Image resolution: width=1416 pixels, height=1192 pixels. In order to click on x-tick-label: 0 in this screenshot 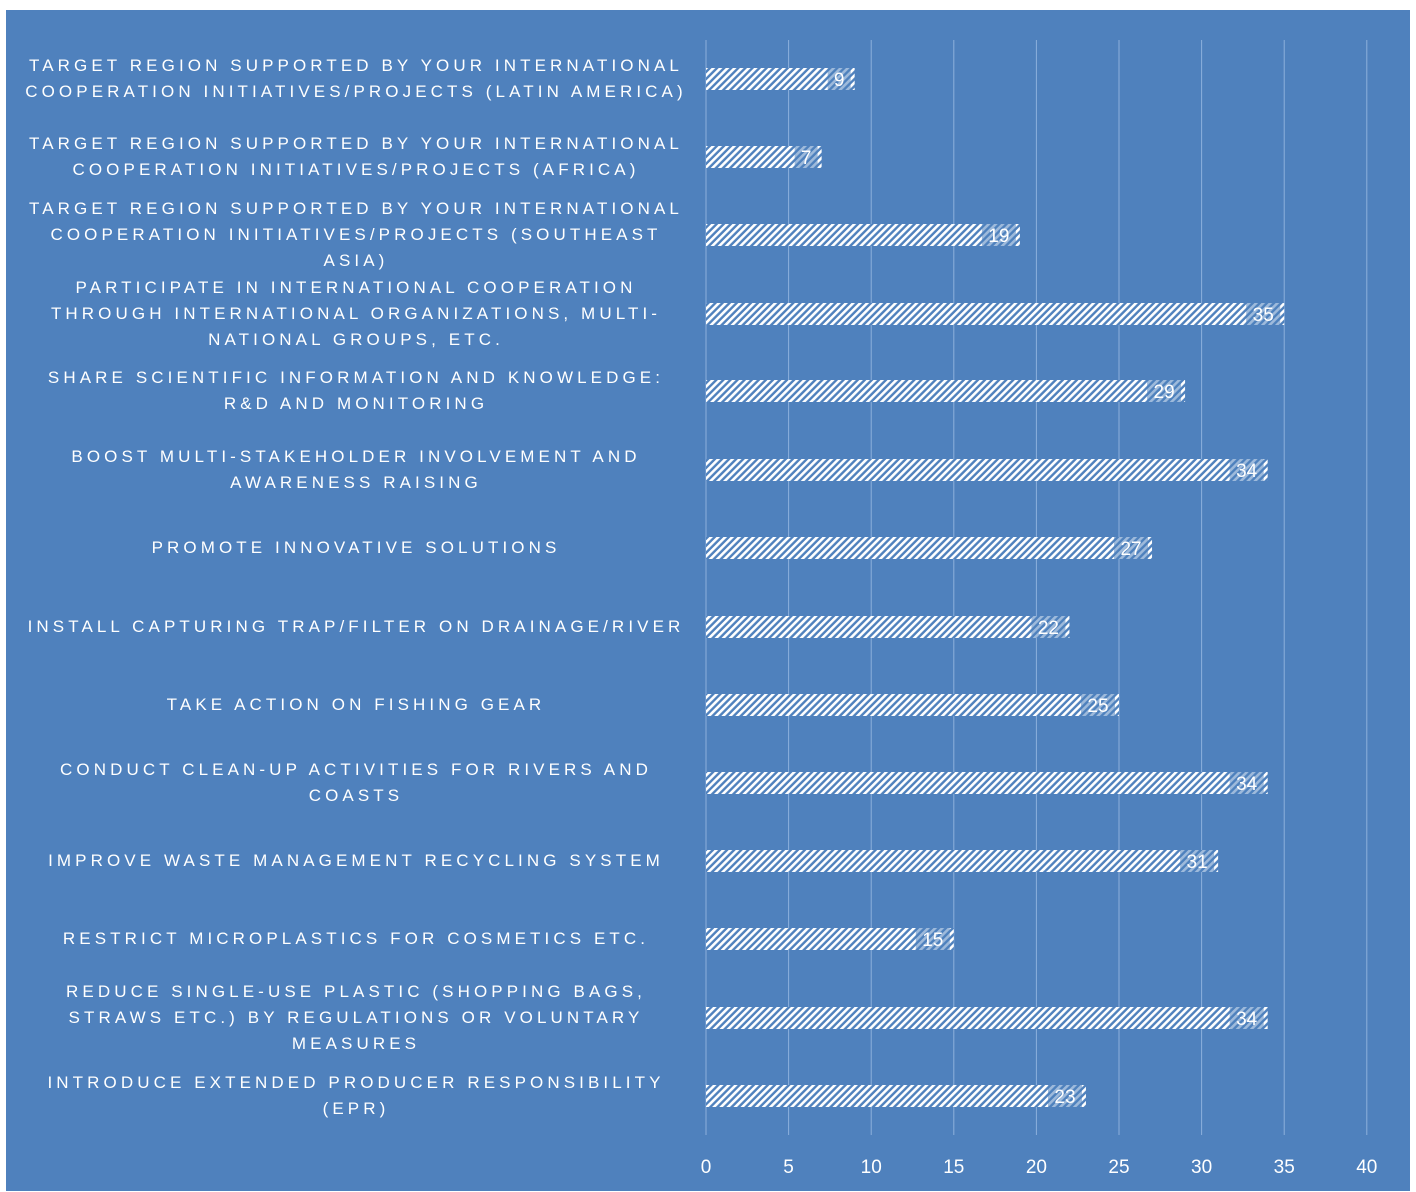, I will do `click(706, 1167)`.